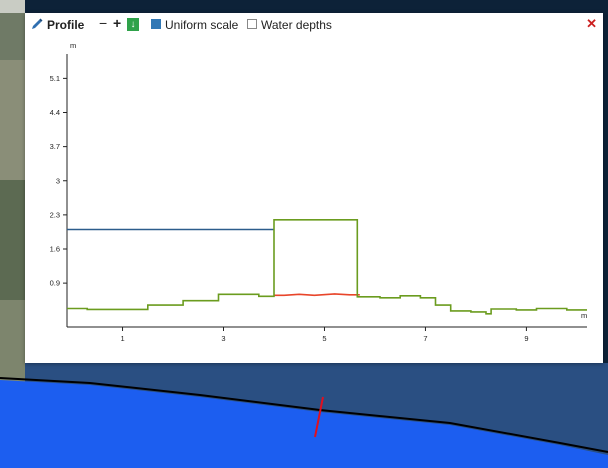 The width and height of the screenshot is (608, 468). I want to click on y-tick-label: 4.4, so click(55, 112).